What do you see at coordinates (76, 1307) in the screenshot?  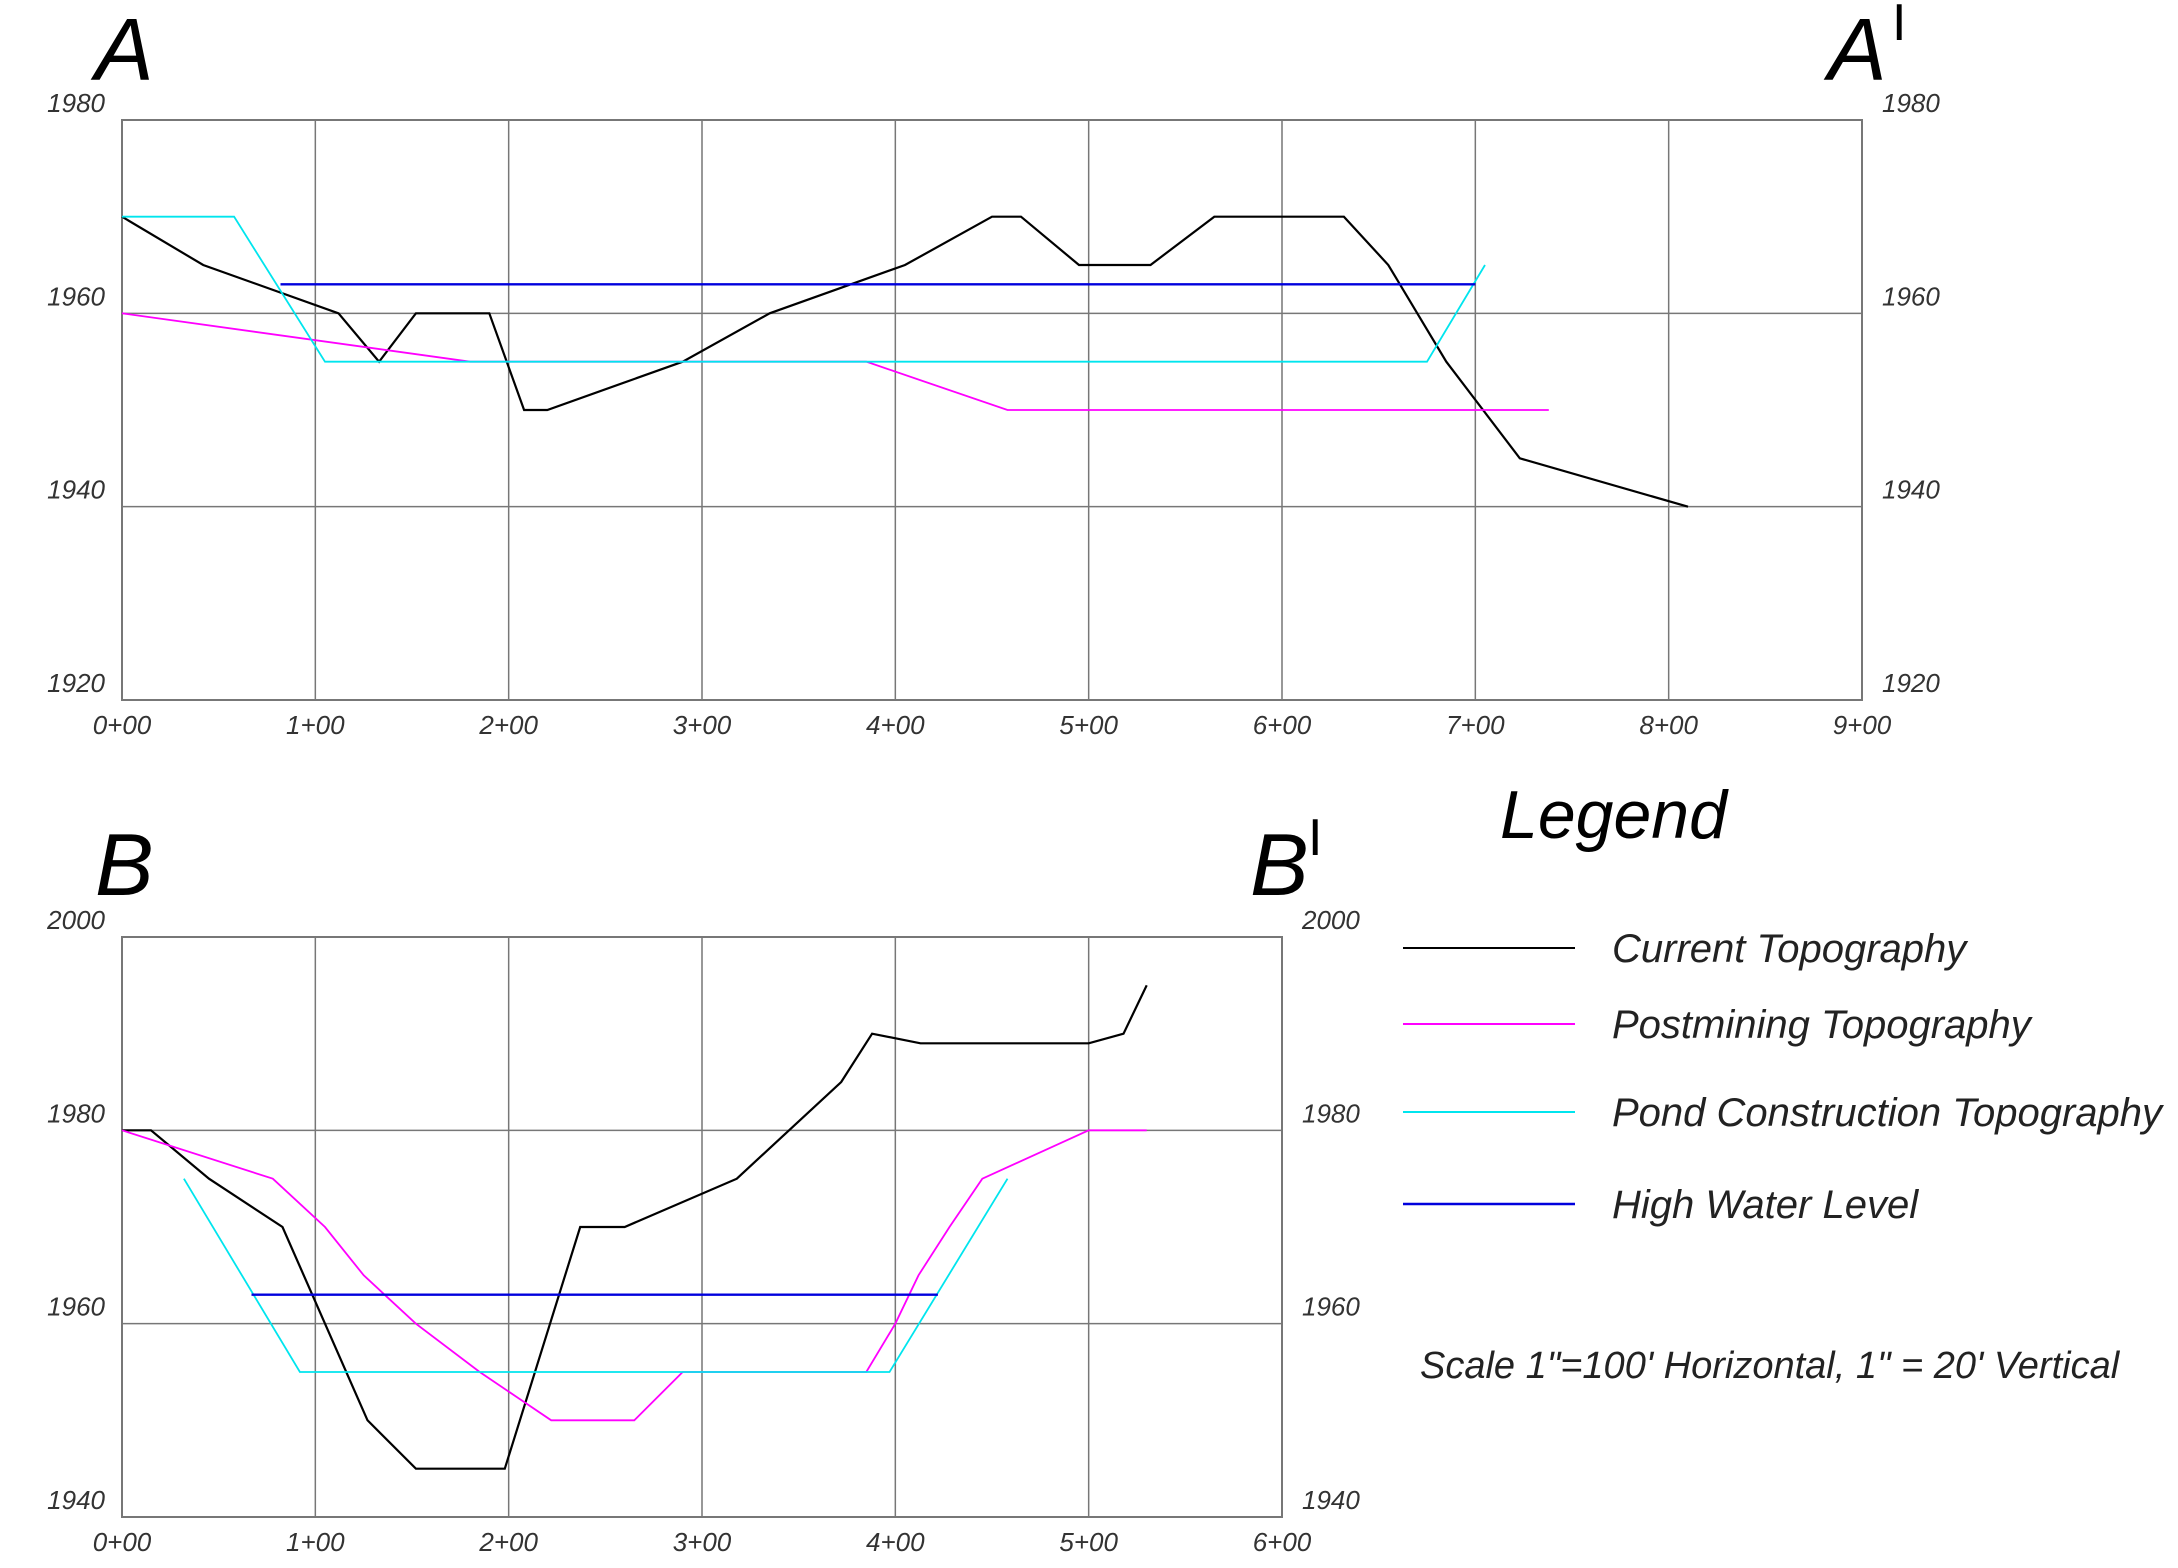 I see `section-b-y-tick-label-left: 1960` at bounding box center [76, 1307].